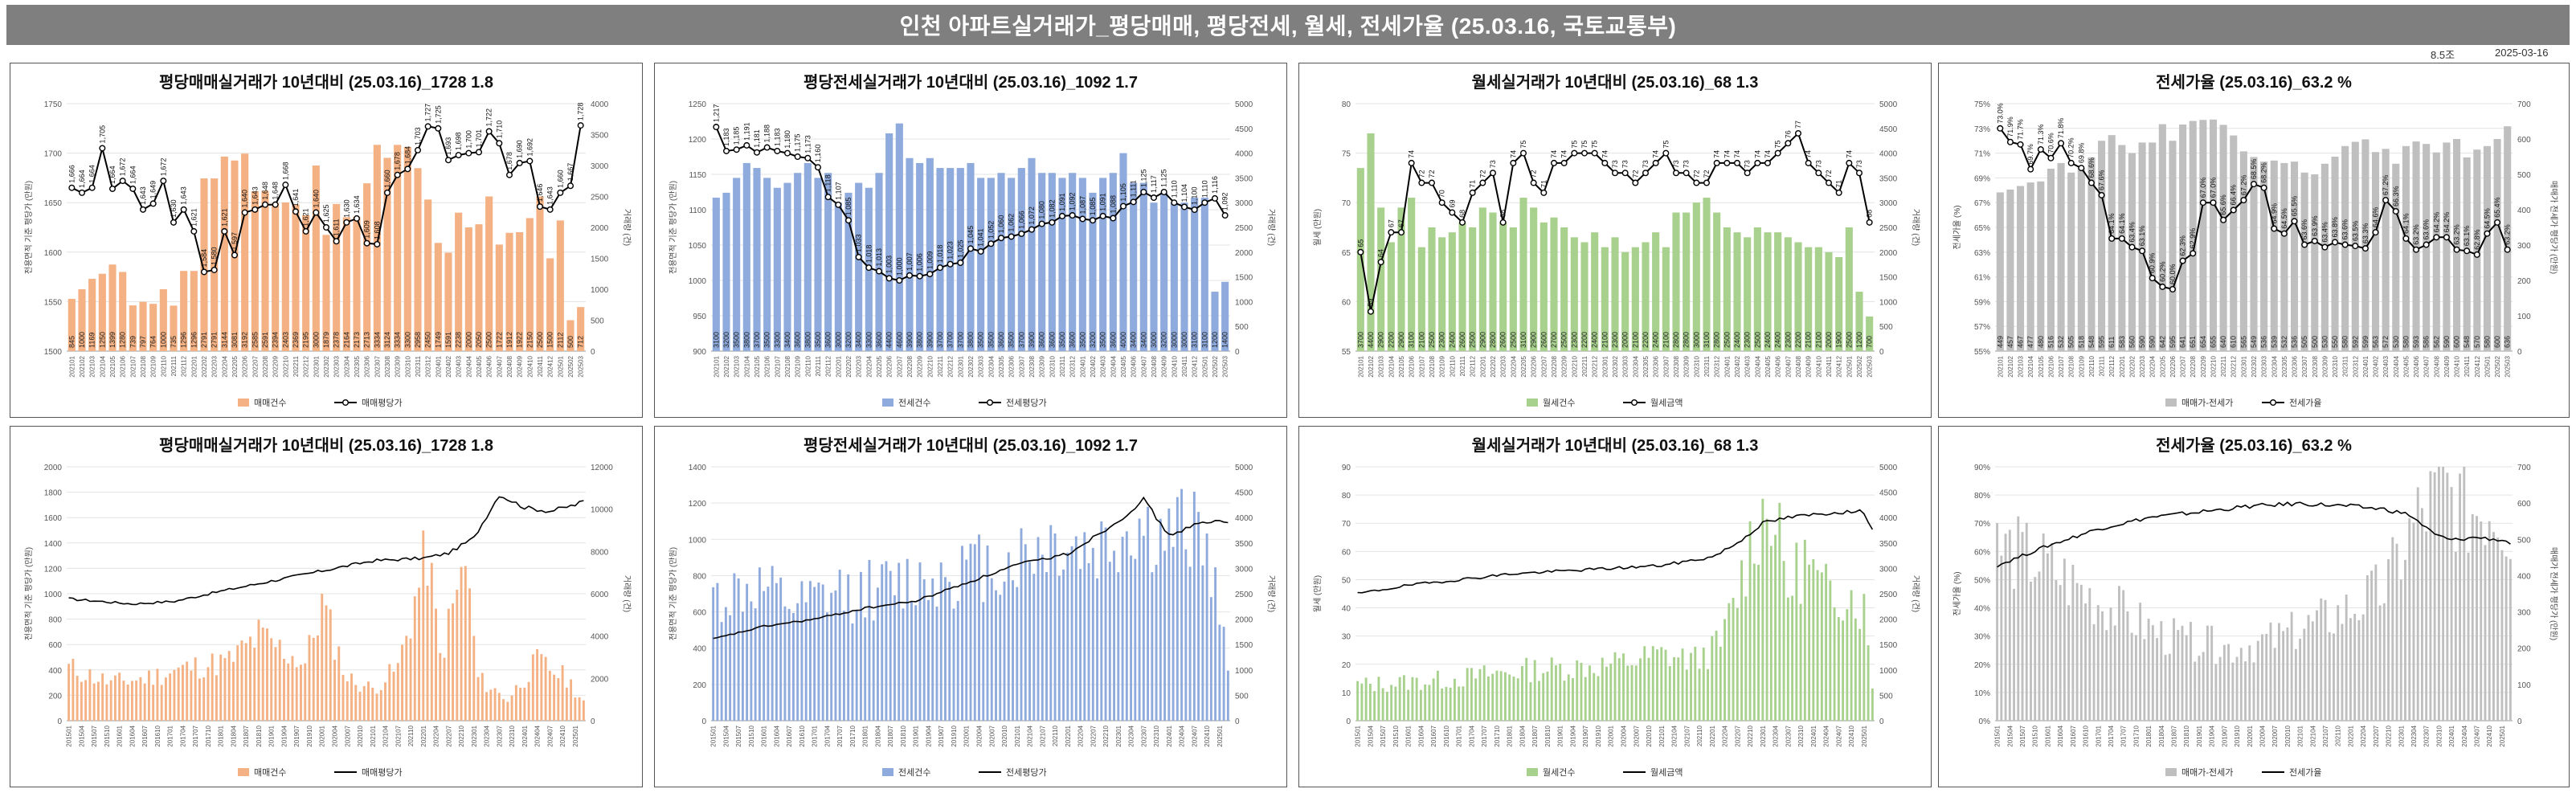 This screenshot has height=793, width=2576. I want to click on bar-value-label: 2400, so click(1778, 340).